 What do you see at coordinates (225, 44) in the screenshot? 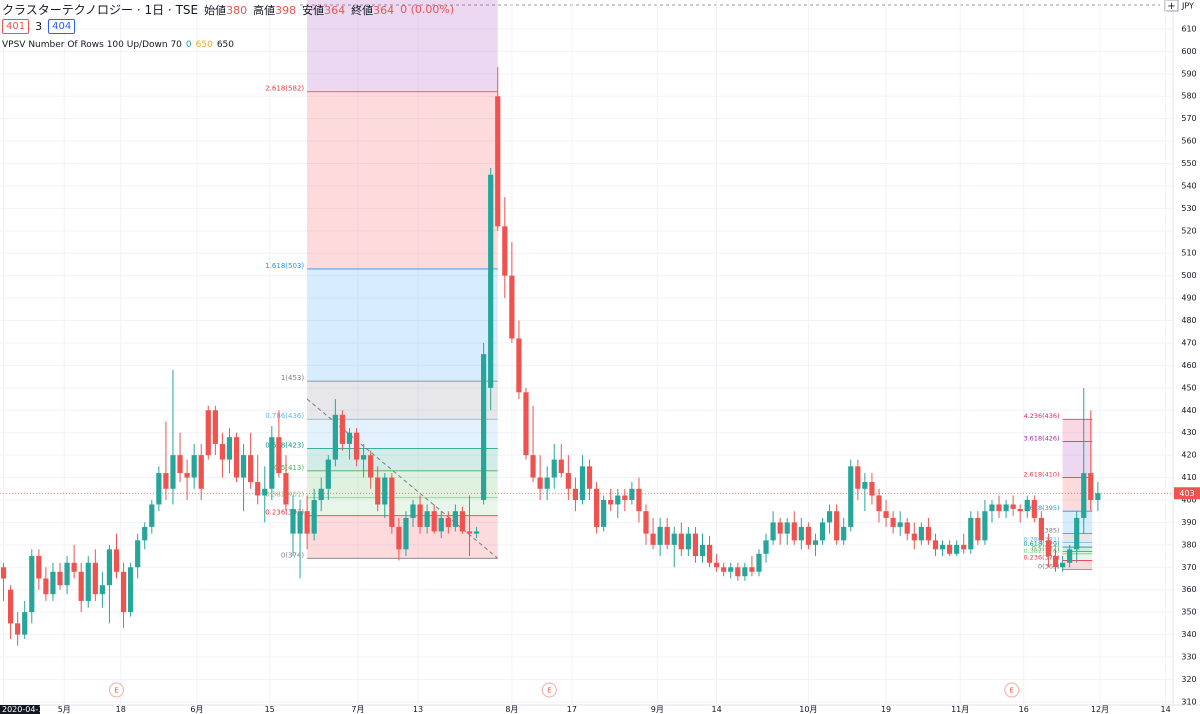
I see `indicator-value: 650` at bounding box center [225, 44].